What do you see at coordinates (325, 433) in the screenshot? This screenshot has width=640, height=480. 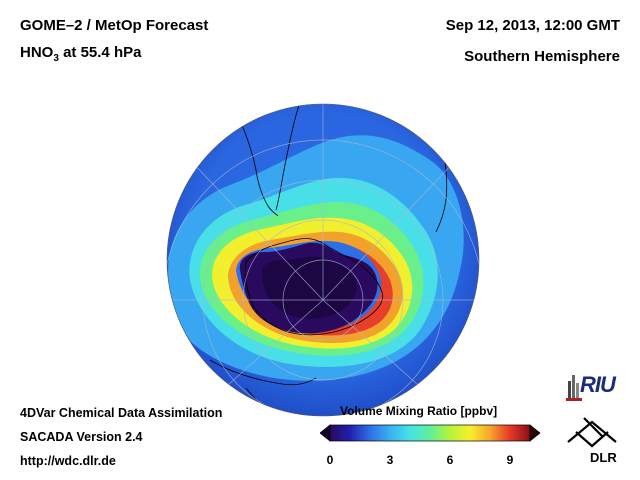 I see `colorbar-under-arrow` at bounding box center [325, 433].